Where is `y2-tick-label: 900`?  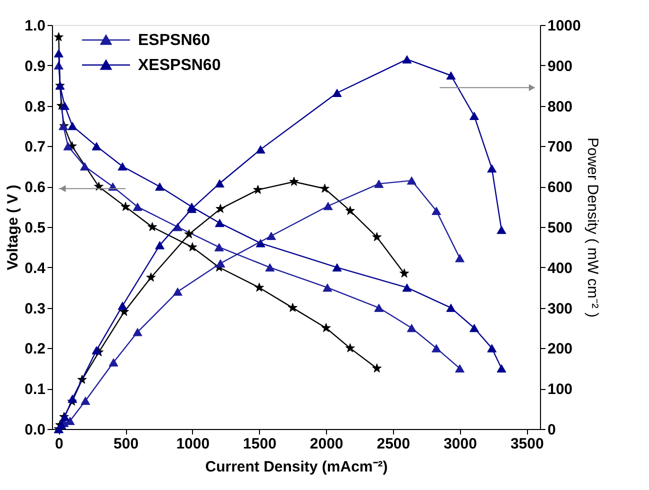
y2-tick-label: 900 is located at coordinates (560, 66).